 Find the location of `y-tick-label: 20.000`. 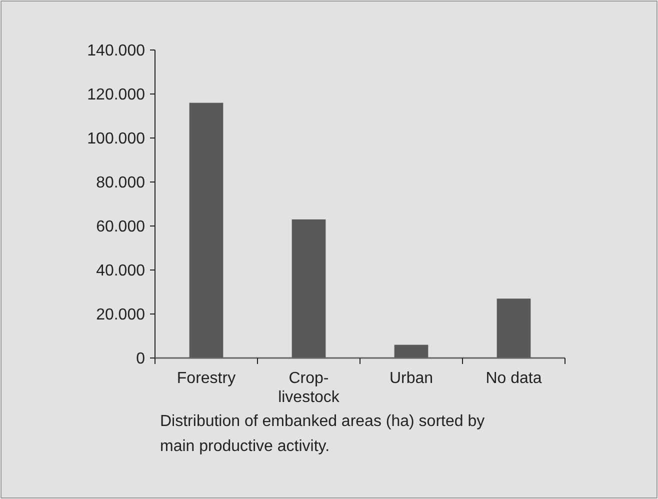

y-tick-label: 20.000 is located at coordinates (121, 315).